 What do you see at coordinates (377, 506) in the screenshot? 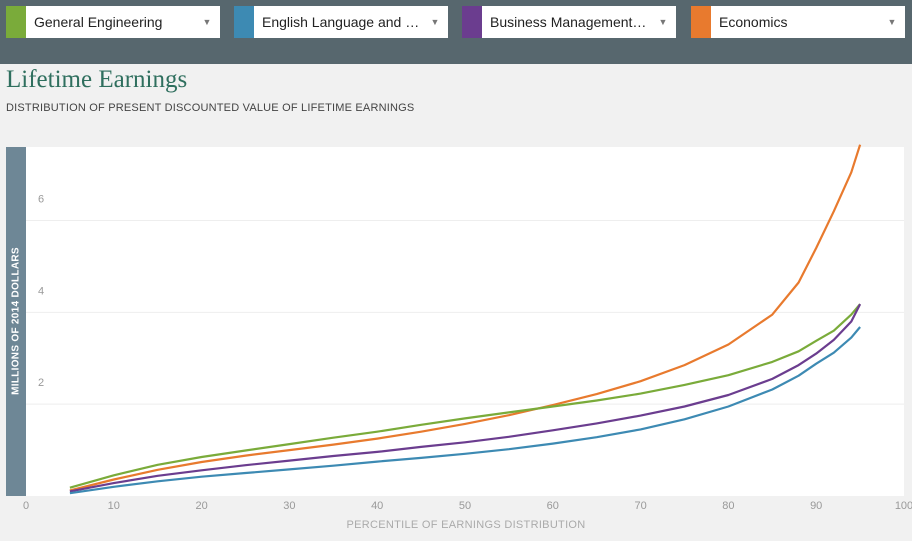
I see `x-tick-label: 40` at bounding box center [377, 506].